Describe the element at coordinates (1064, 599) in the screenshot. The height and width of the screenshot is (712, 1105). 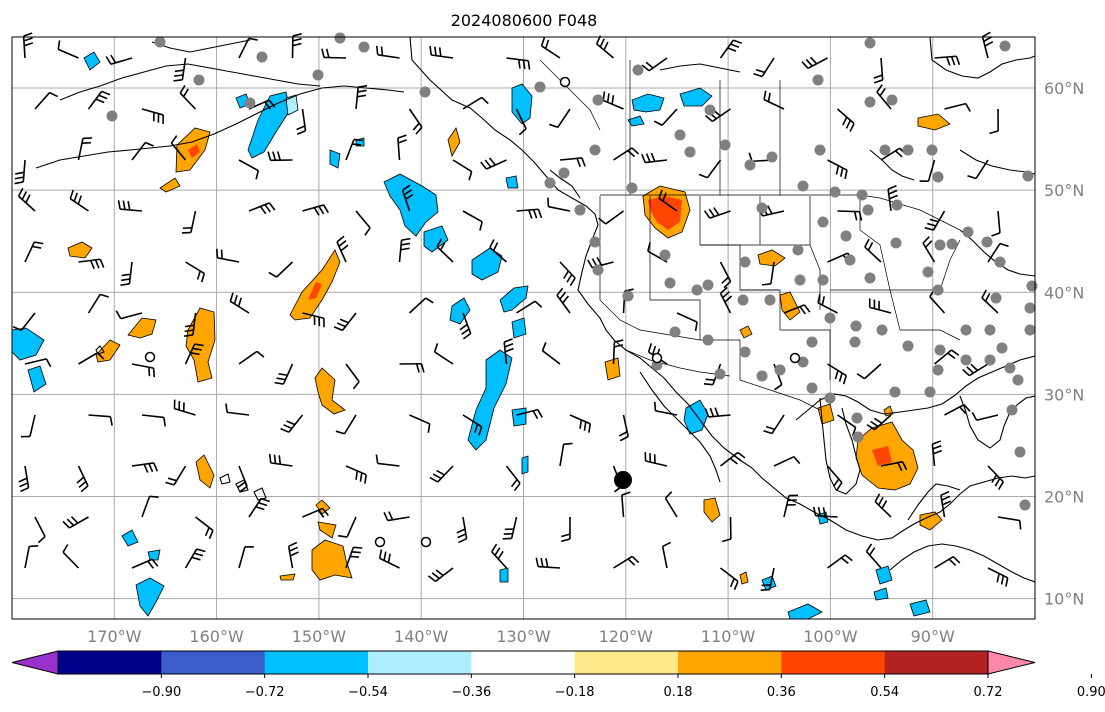
I see `latitude-label: 10°N` at that location.